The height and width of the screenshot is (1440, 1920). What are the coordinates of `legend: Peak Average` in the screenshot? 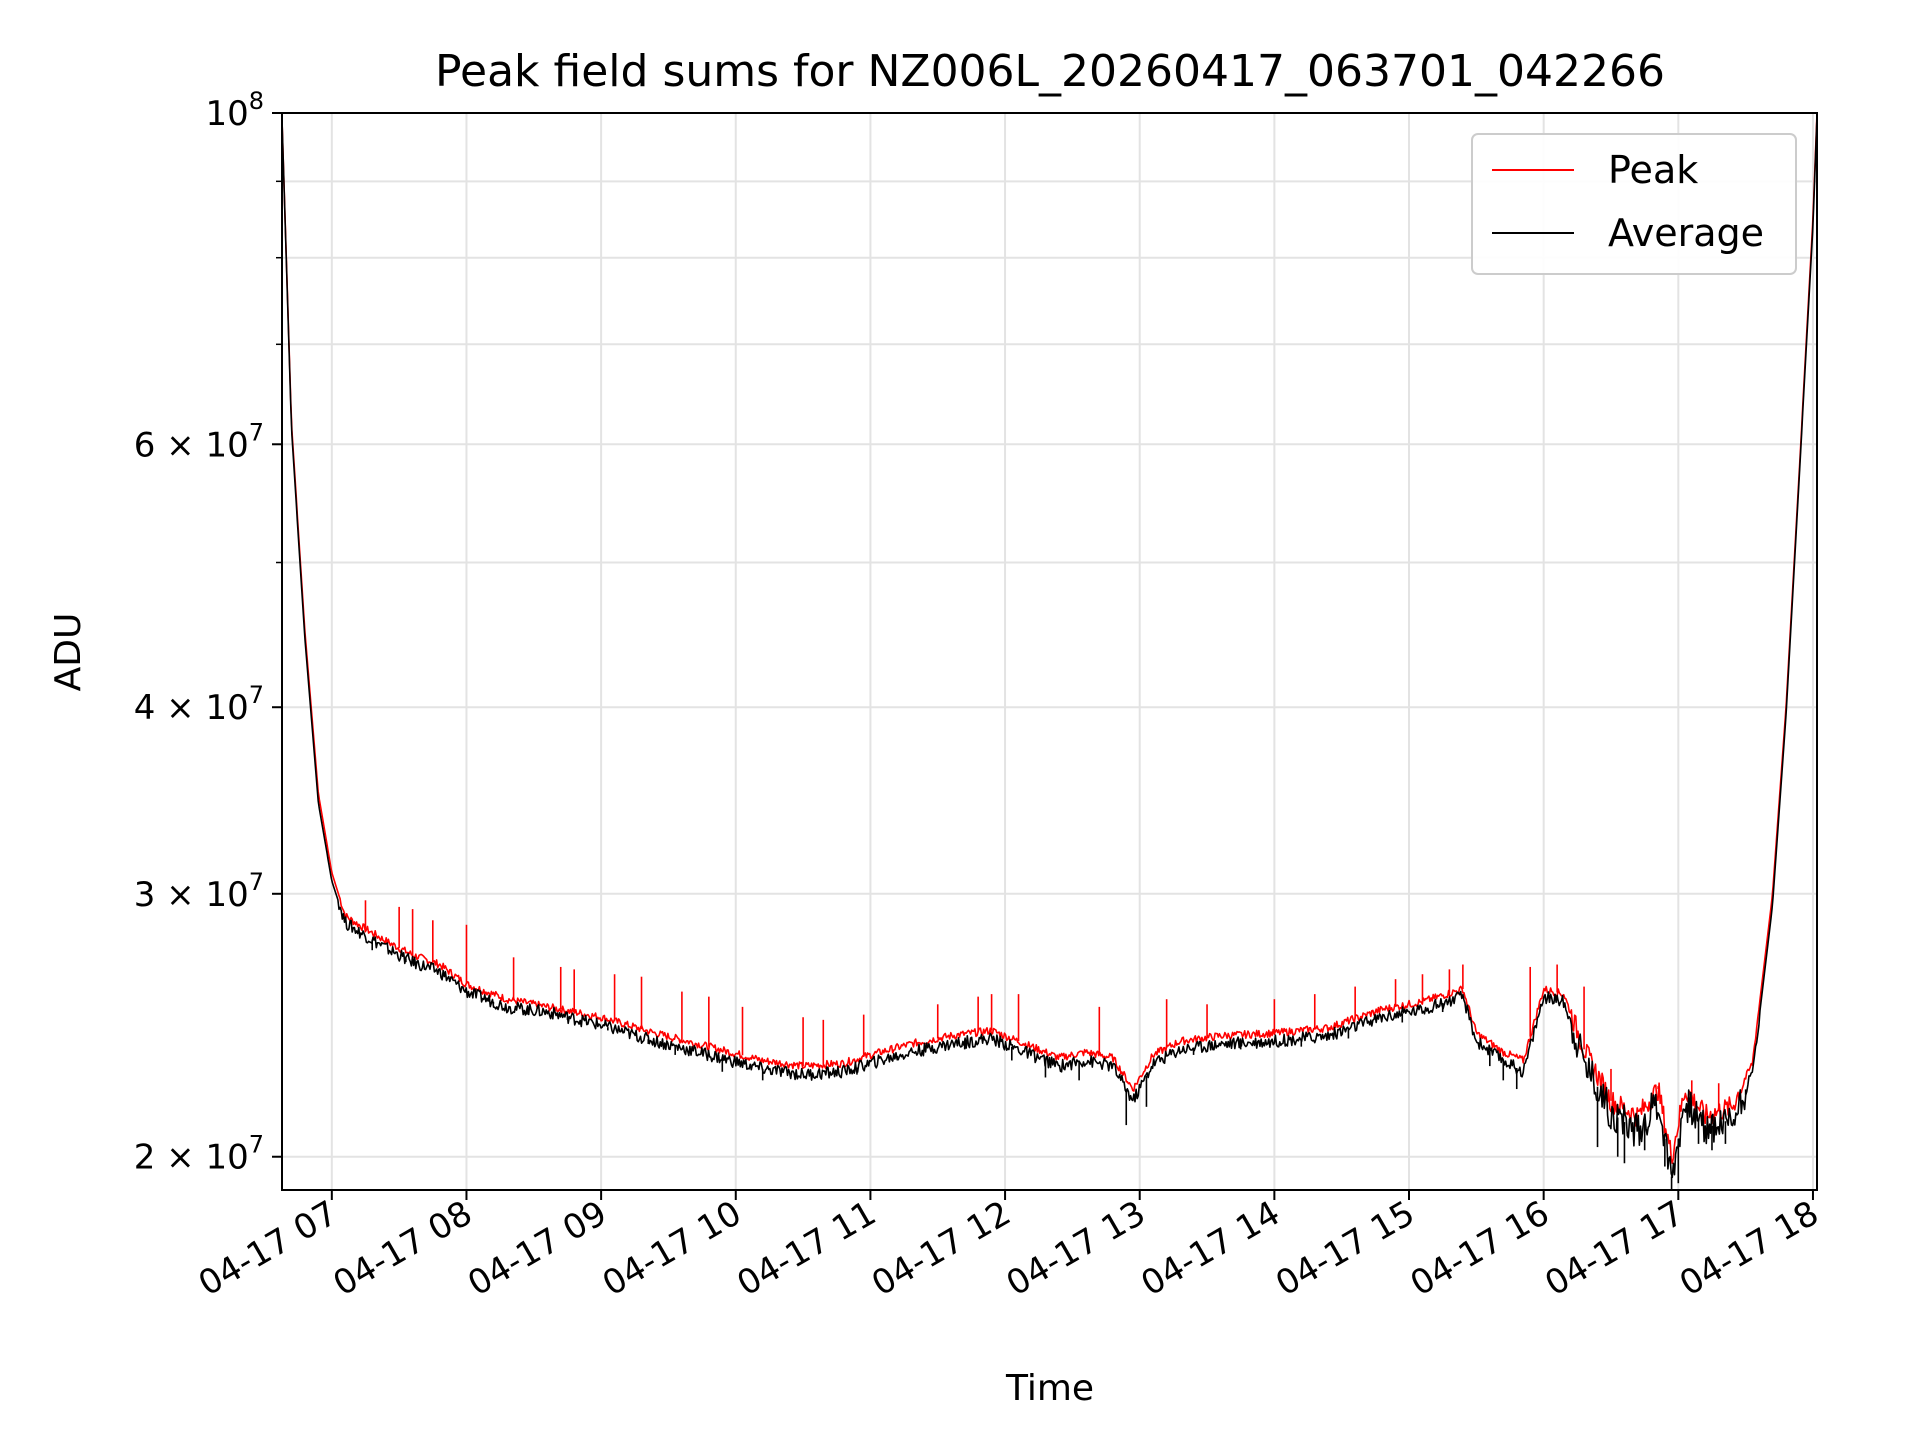 It's located at (1634, 204).